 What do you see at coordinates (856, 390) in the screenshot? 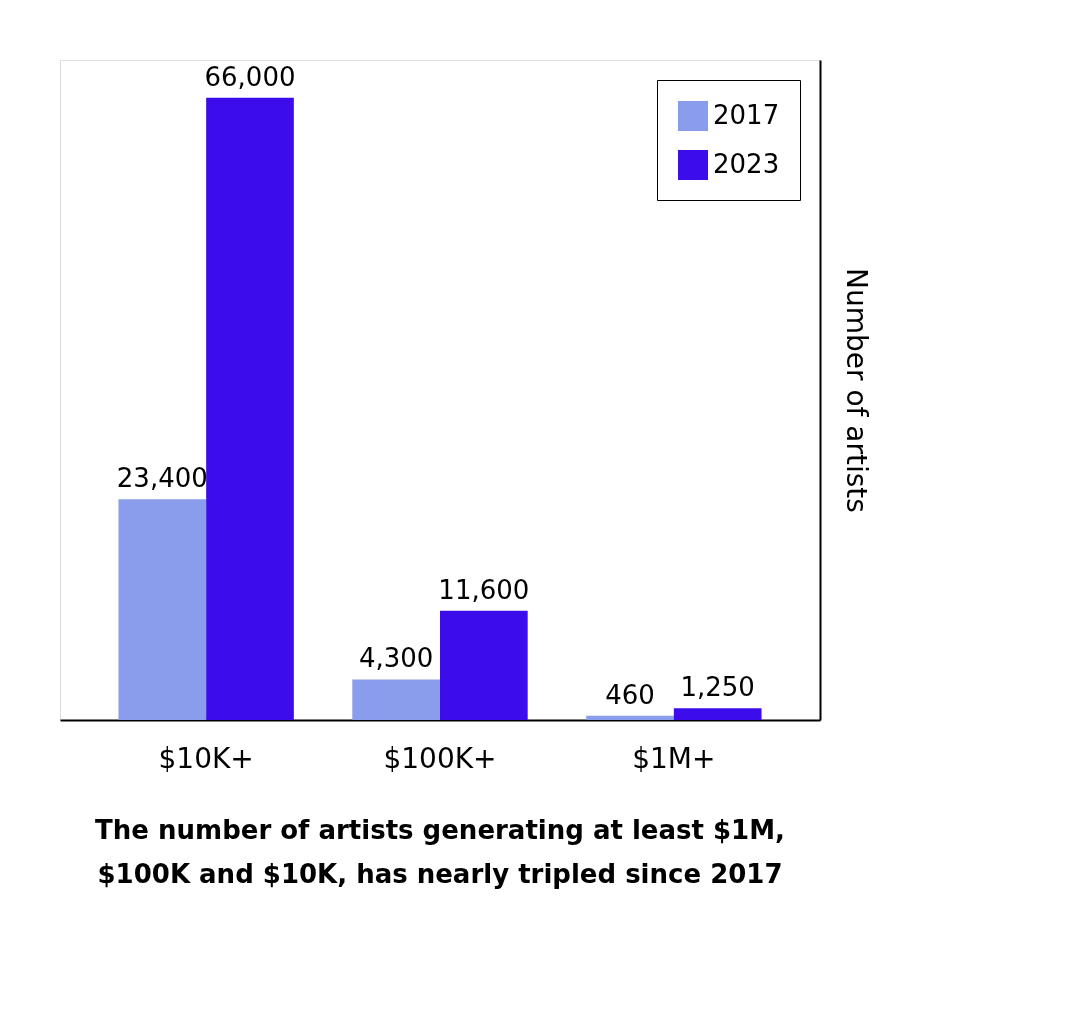
I see `y-axis-title: Number of artists` at bounding box center [856, 390].